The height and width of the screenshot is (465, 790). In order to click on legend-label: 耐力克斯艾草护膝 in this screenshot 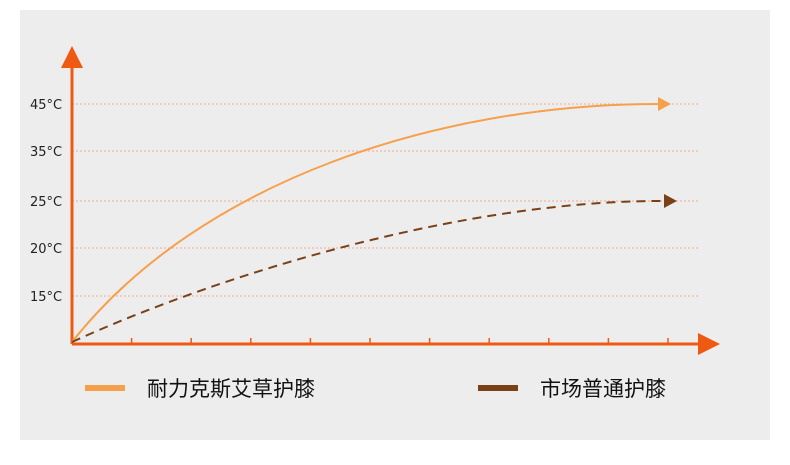, I will do `click(231, 389)`.